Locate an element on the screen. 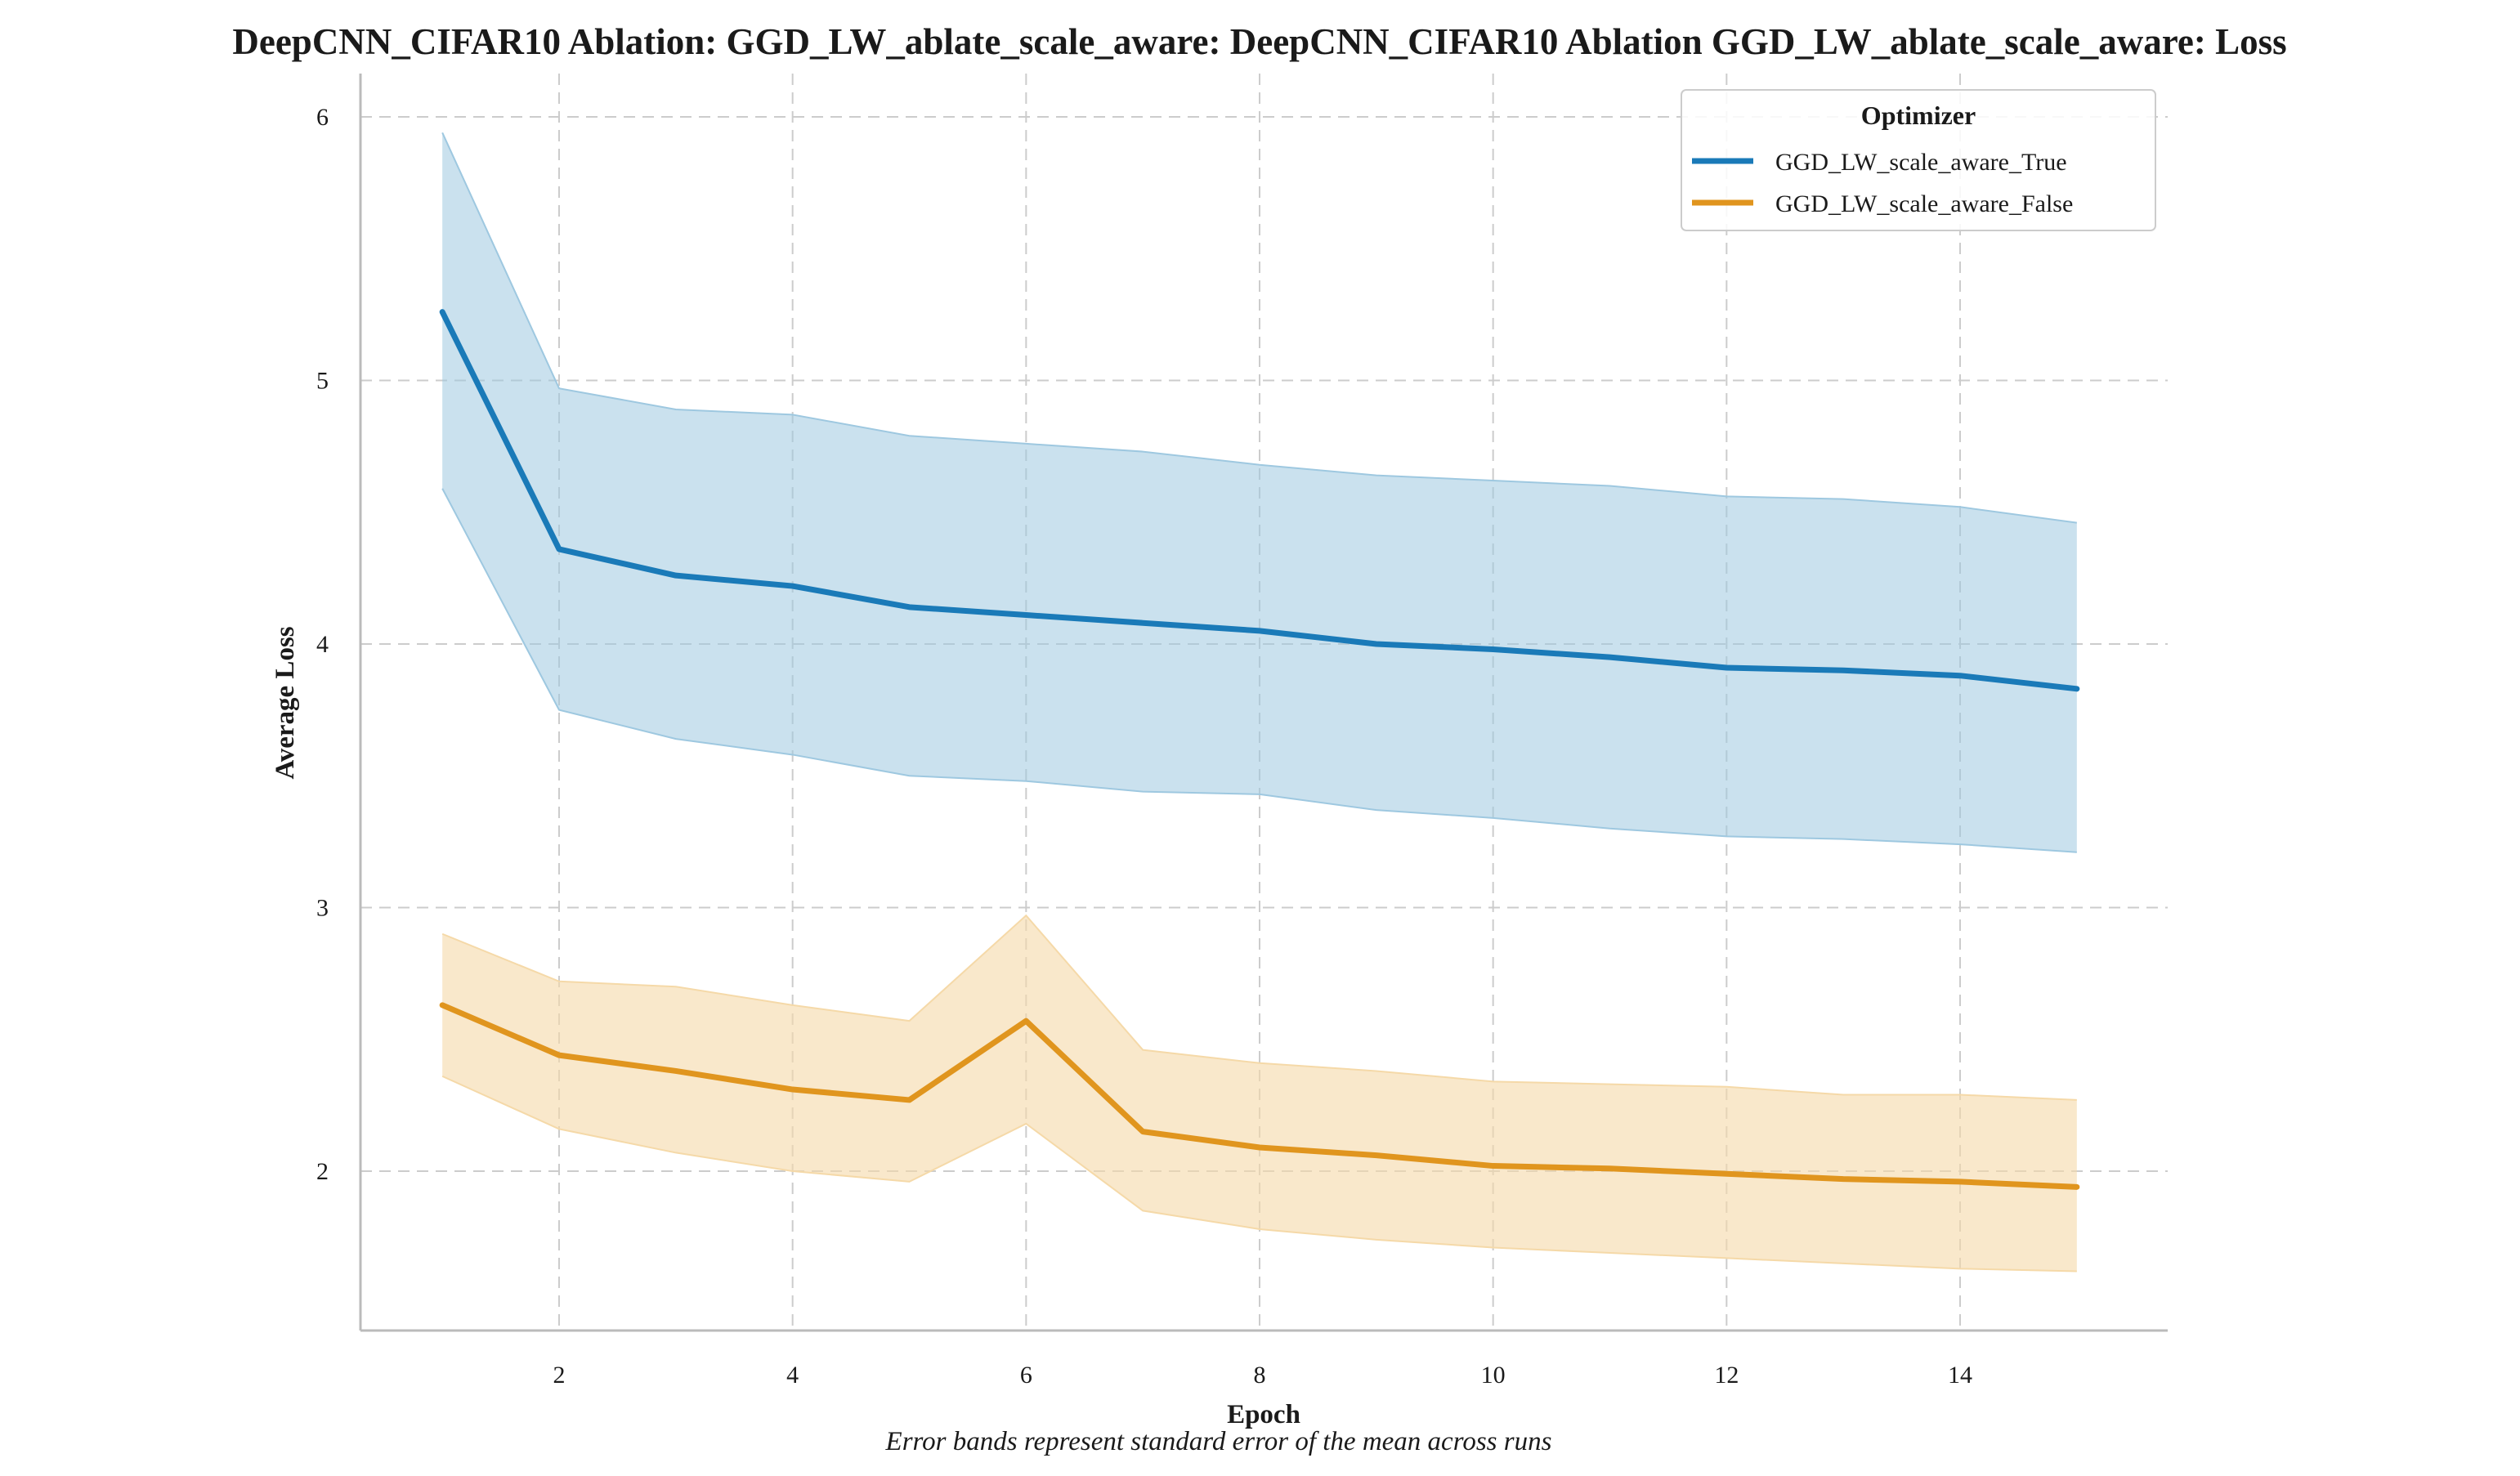 This screenshot has width=2520, height=1476. y-axis-label: Average Loss is located at coordinates (285, 703).